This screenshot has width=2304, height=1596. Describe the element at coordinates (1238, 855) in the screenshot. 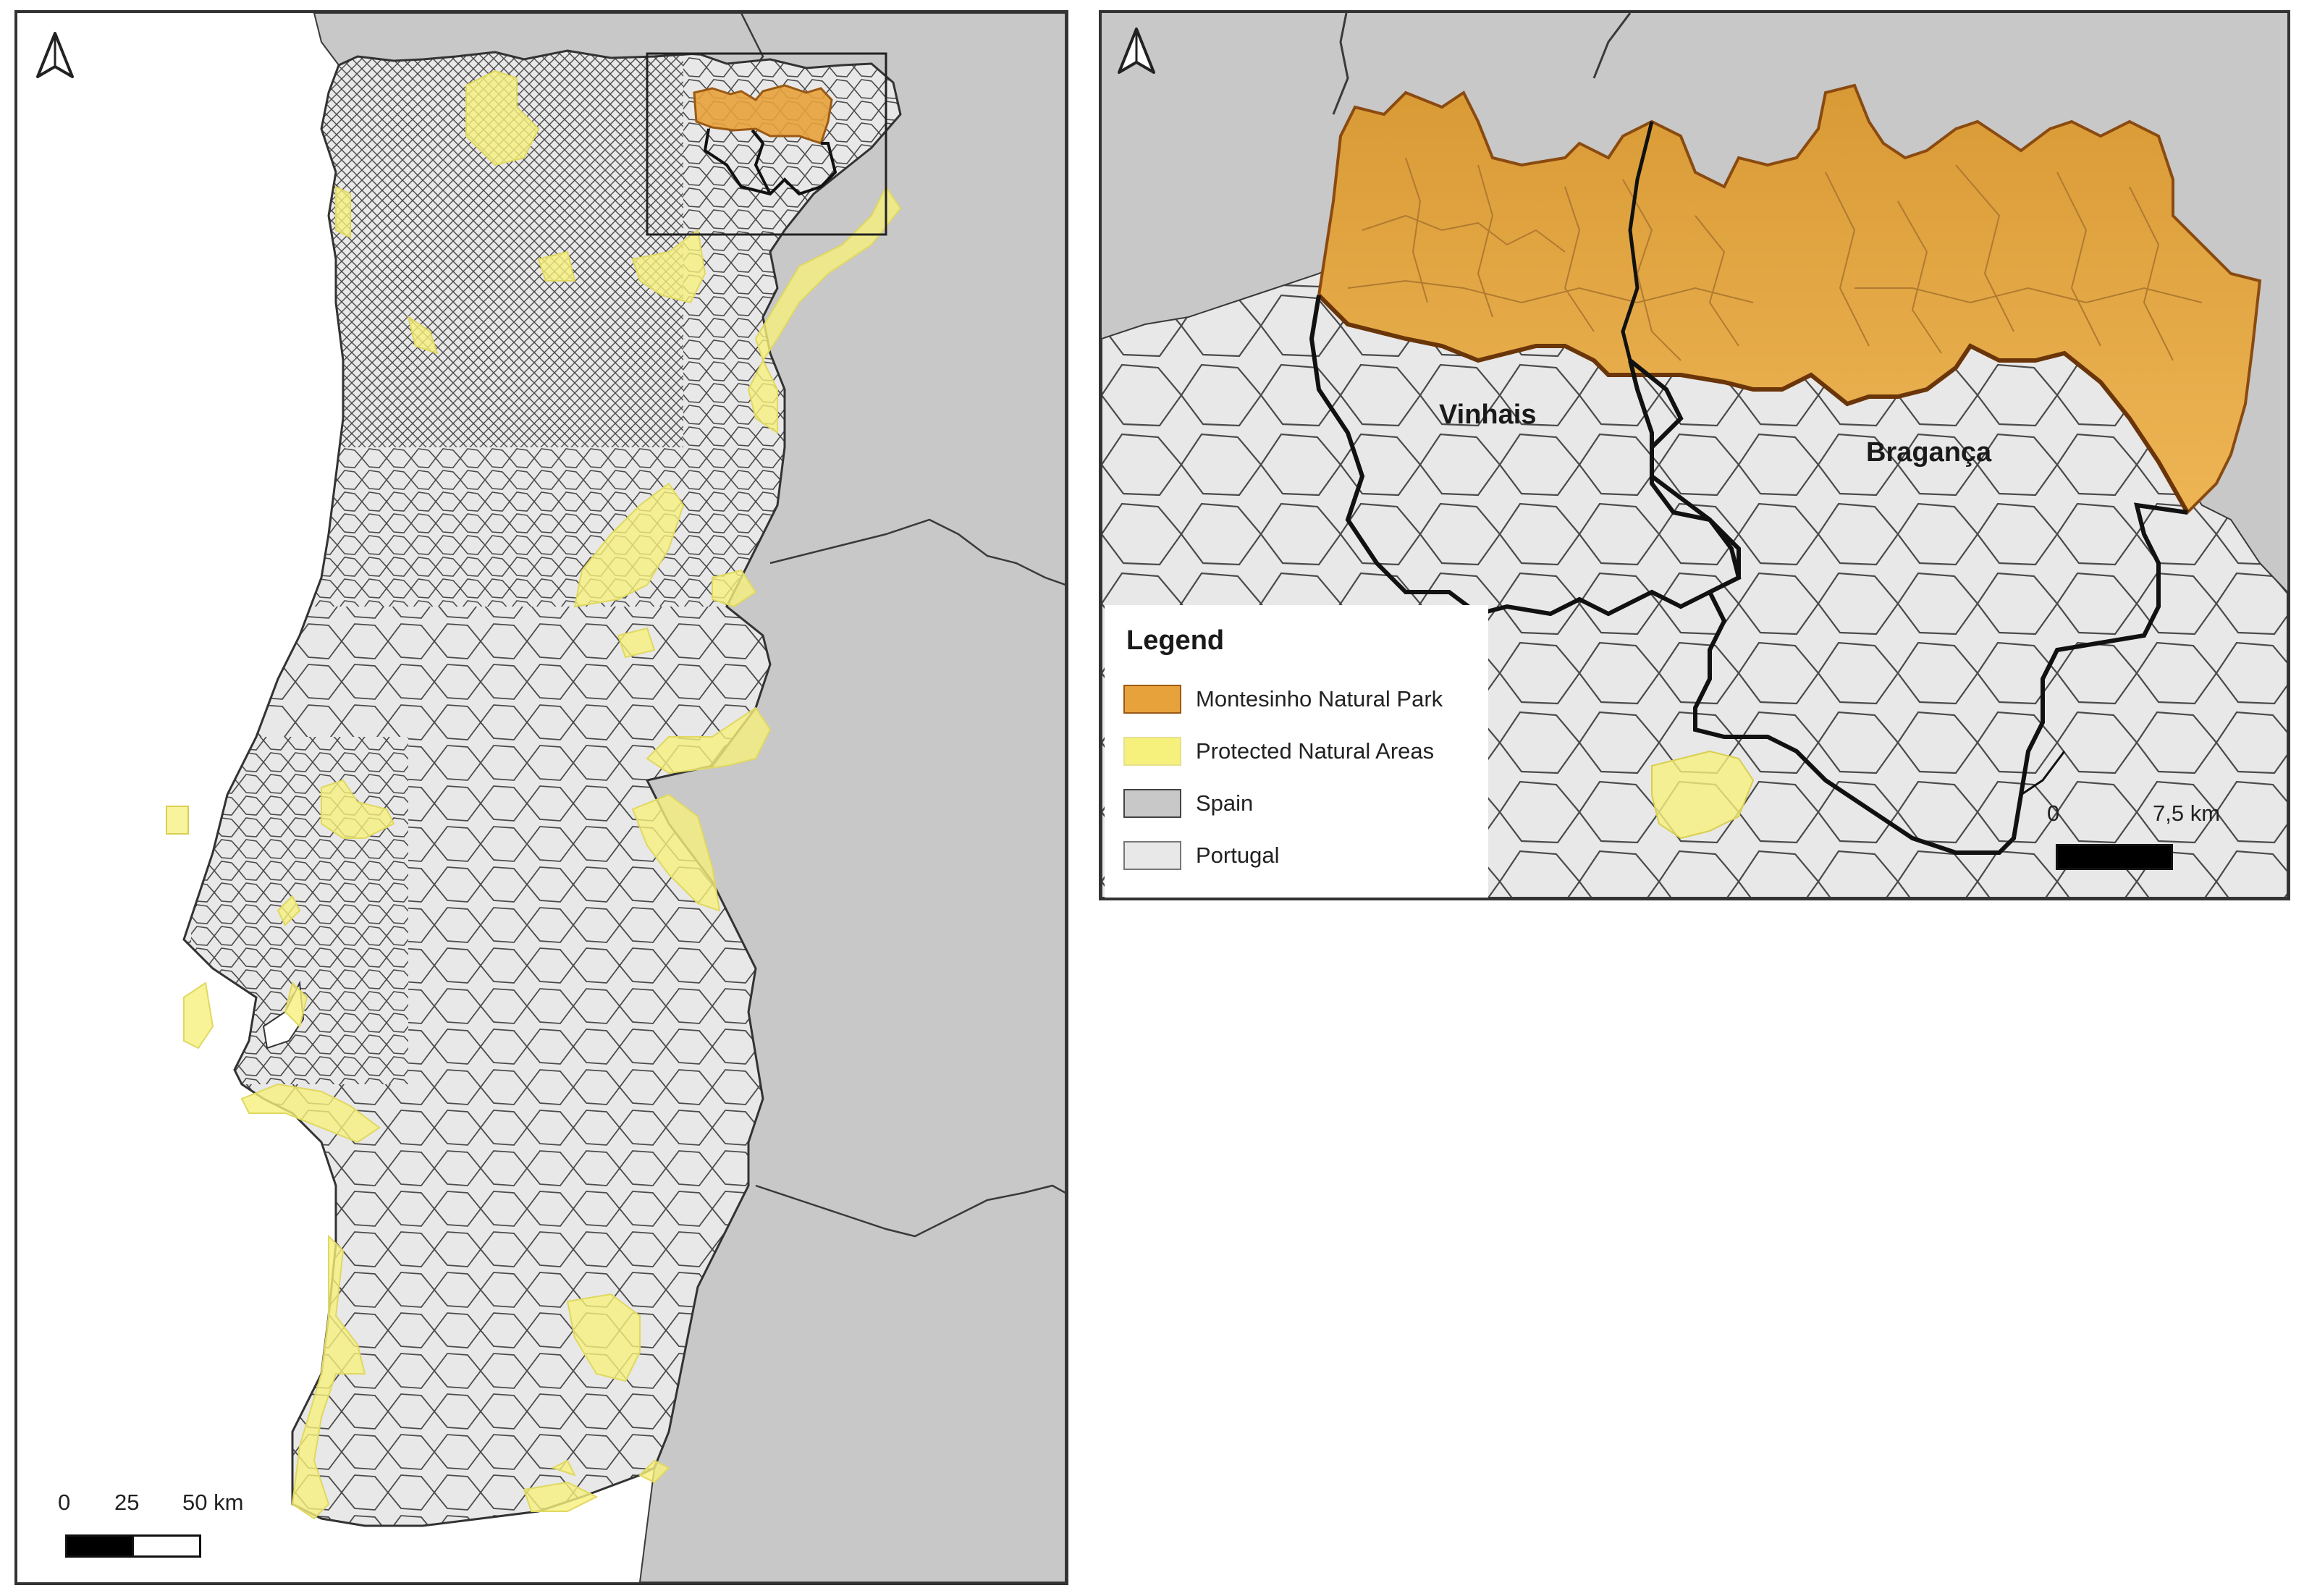

I see `legend-label-portugal: Portugal` at that location.